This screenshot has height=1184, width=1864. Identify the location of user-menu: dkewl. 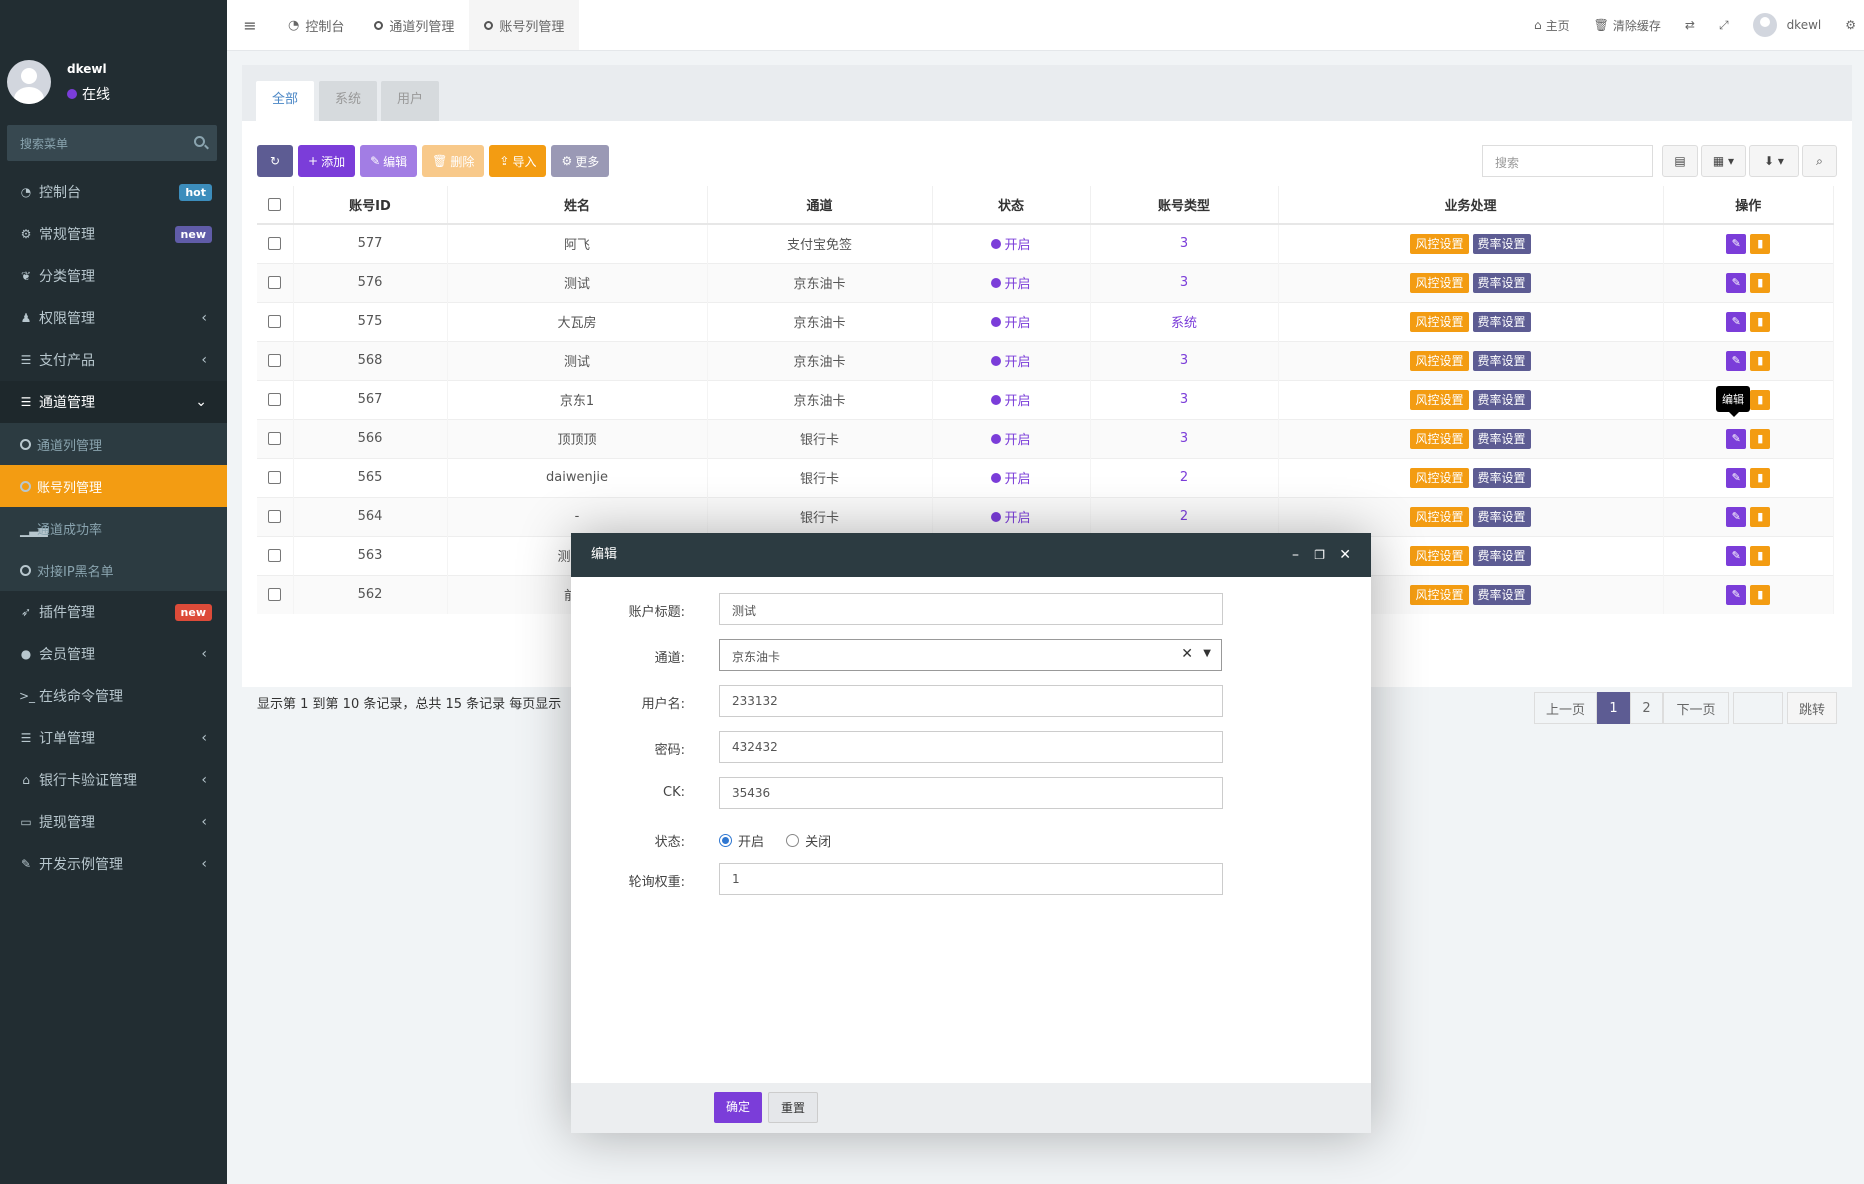
(1787, 25).